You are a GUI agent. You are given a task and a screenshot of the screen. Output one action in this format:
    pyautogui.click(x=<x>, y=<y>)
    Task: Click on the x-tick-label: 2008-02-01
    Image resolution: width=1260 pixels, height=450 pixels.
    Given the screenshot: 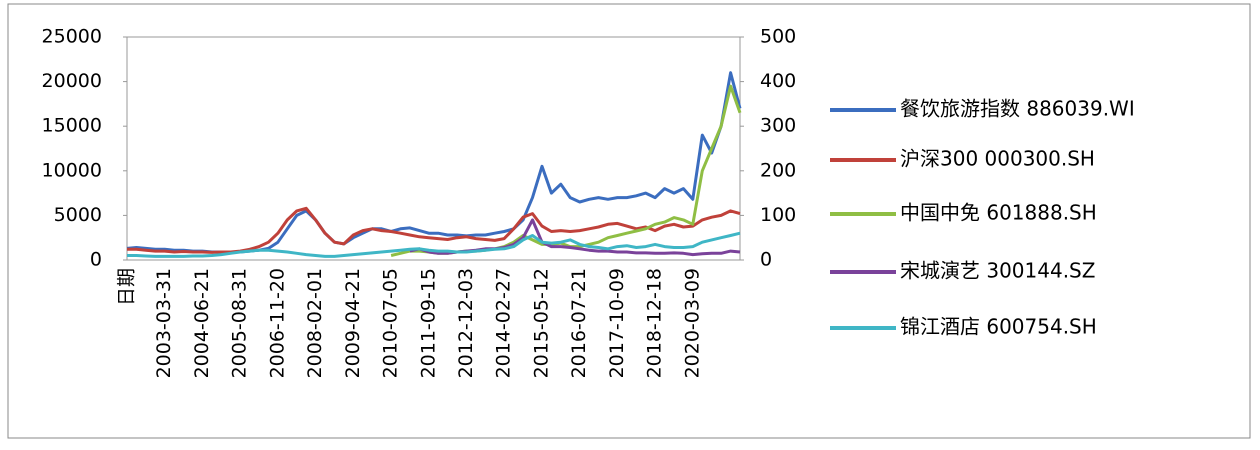 What is the action you would take?
    pyautogui.click(x=315, y=323)
    